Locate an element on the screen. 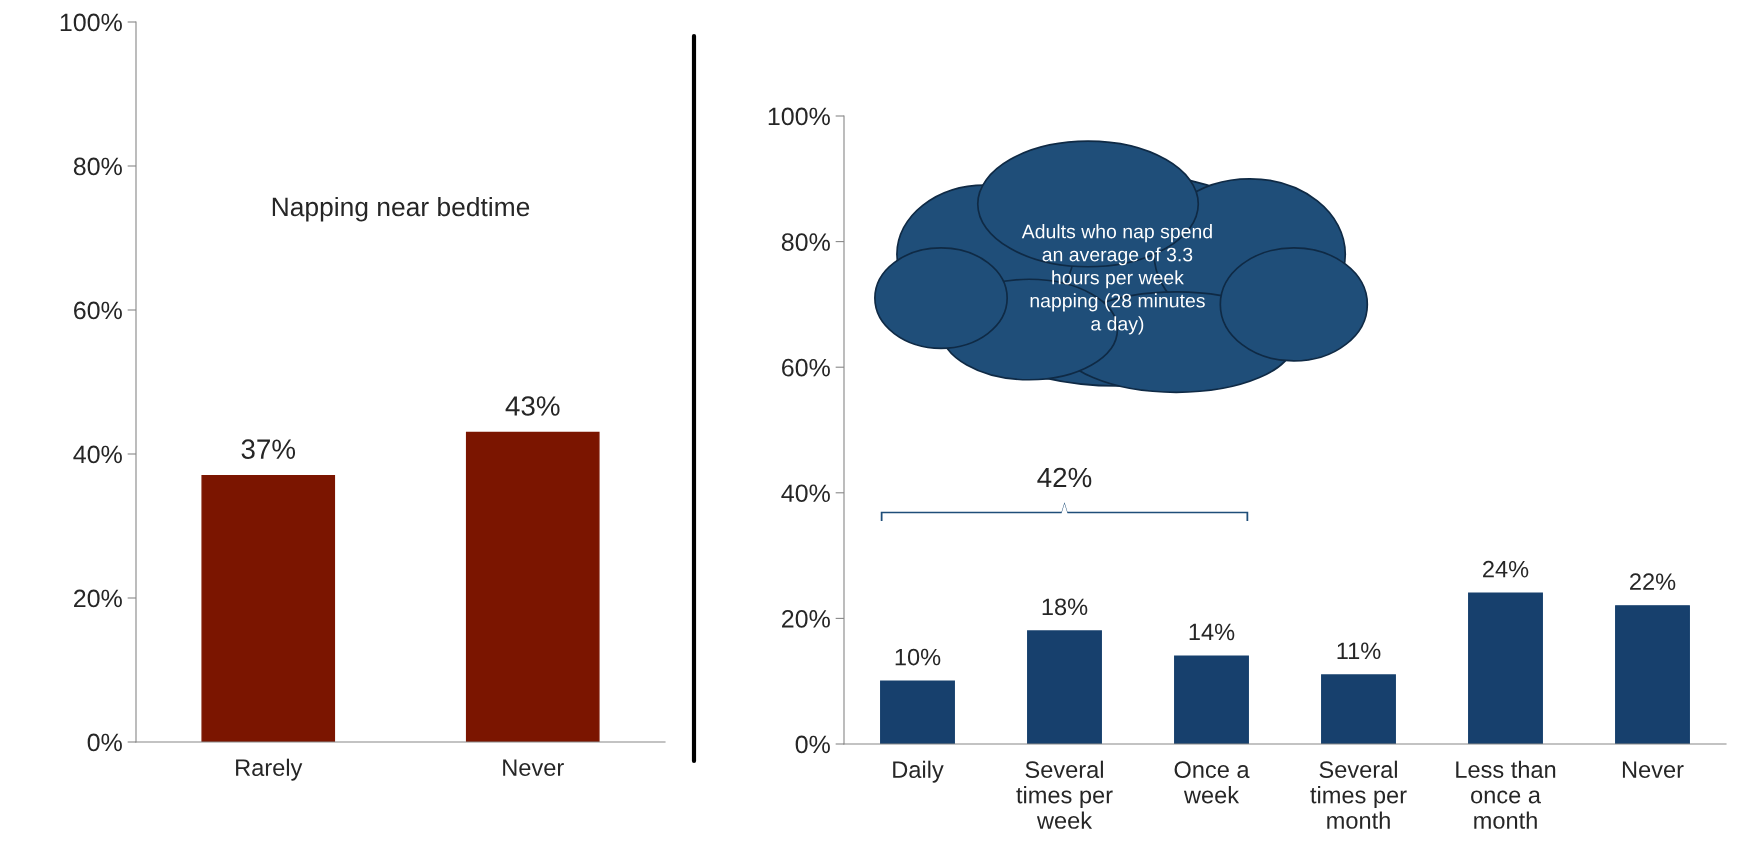  data-label: 37% is located at coordinates (268, 449).